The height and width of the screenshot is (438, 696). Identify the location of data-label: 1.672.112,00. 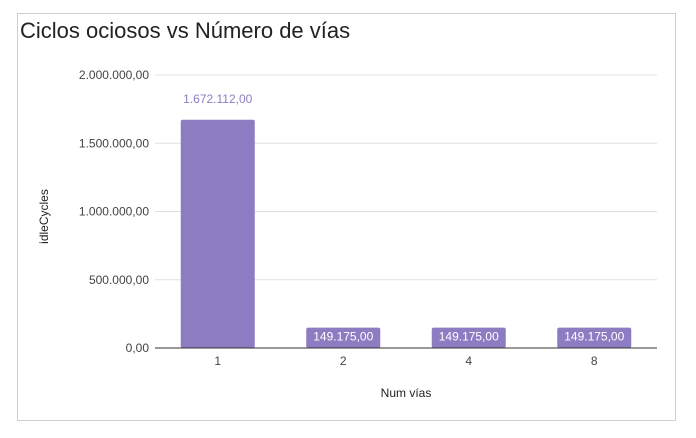
(218, 99).